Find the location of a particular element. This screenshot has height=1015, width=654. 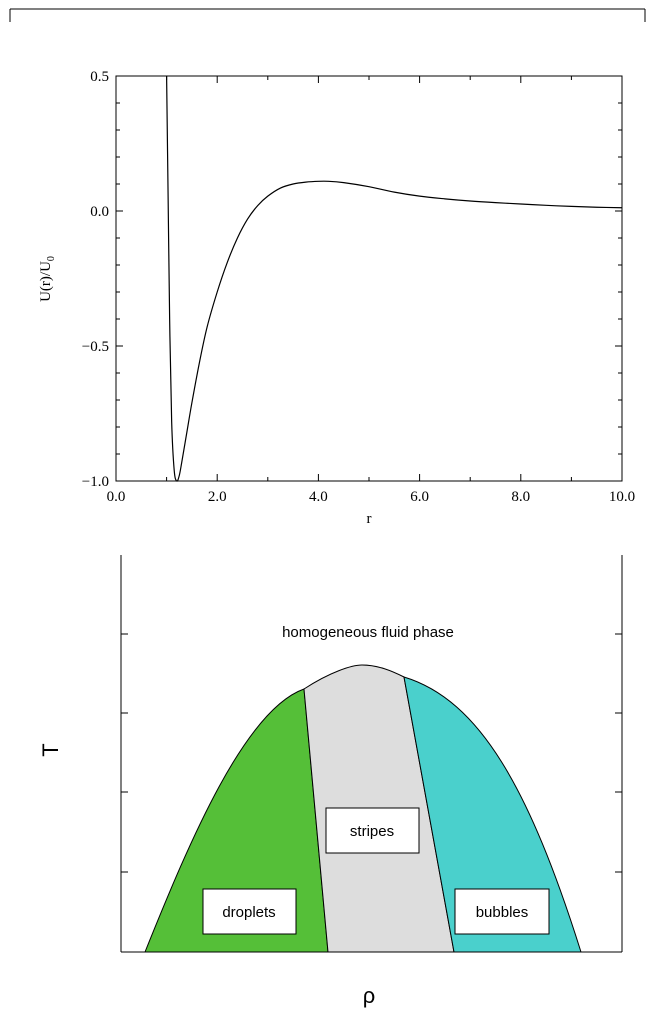

droplets-label-box is located at coordinates (249, 911).